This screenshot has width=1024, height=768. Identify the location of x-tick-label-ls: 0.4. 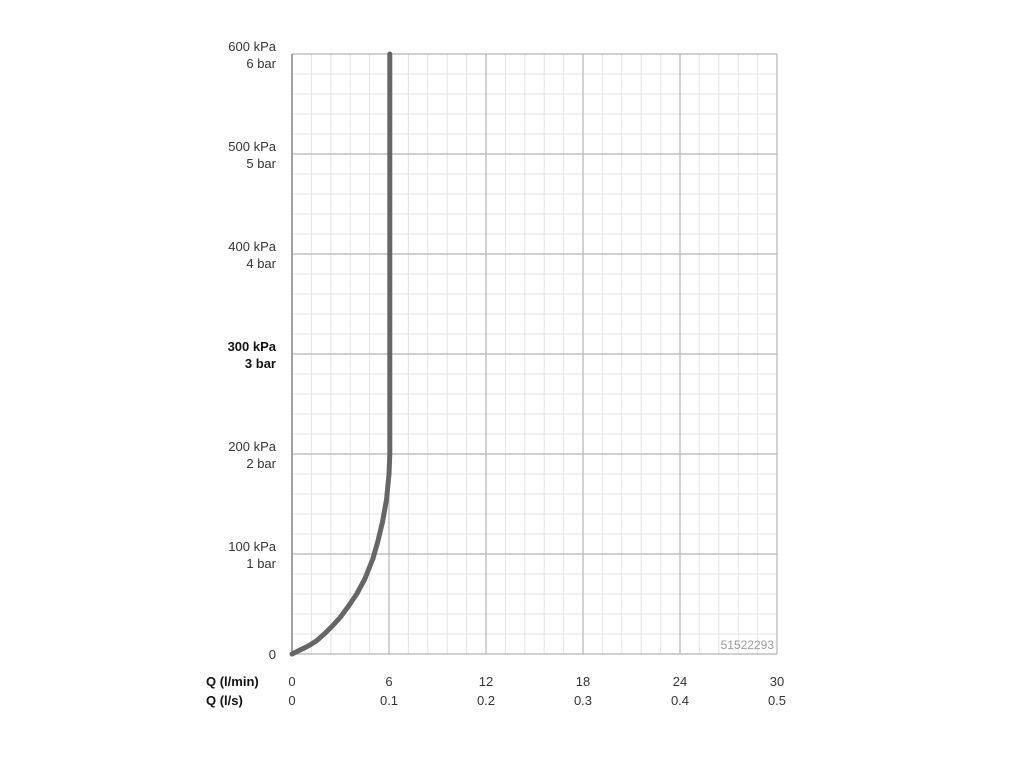
(680, 700).